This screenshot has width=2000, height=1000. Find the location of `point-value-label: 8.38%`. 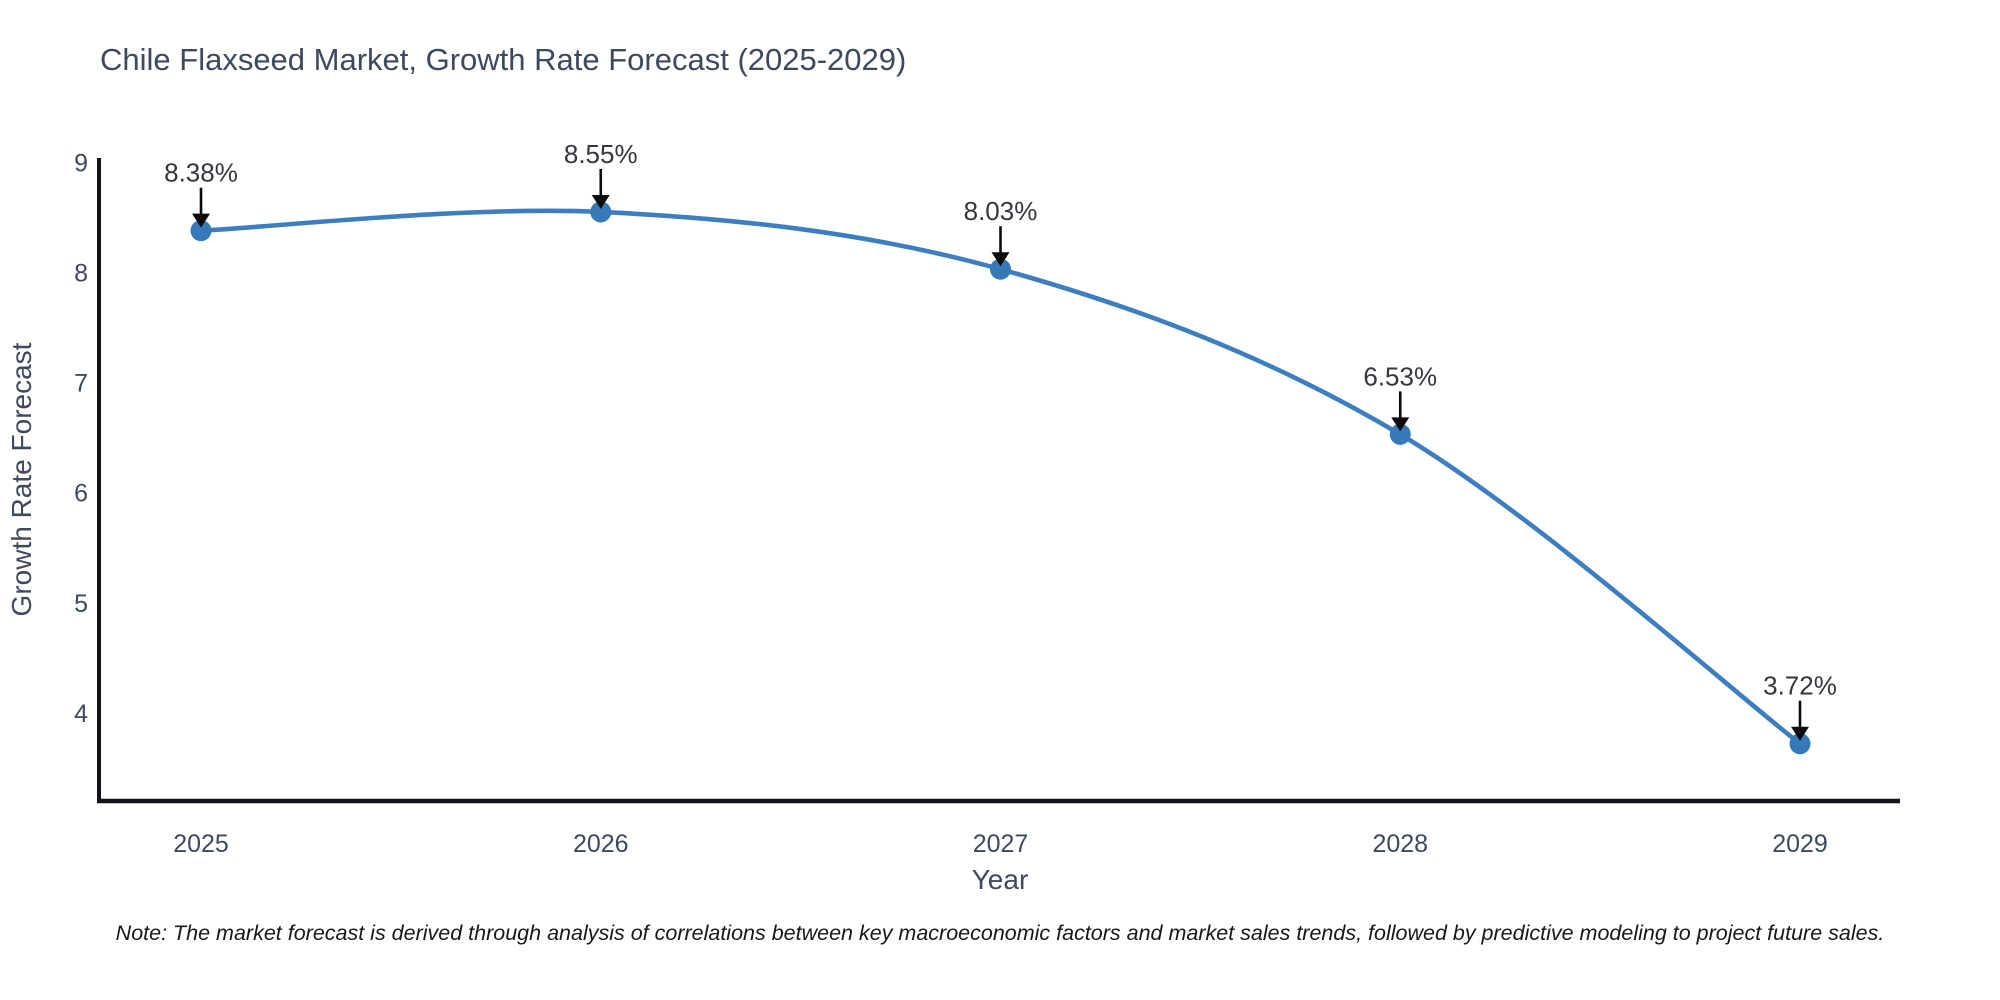

point-value-label: 8.38% is located at coordinates (201, 173).